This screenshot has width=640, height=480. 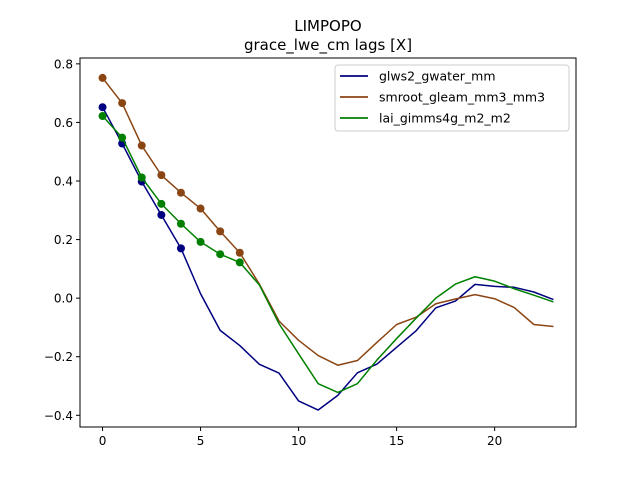 I want to click on y-tick-label: 0.2, so click(x=63, y=240).